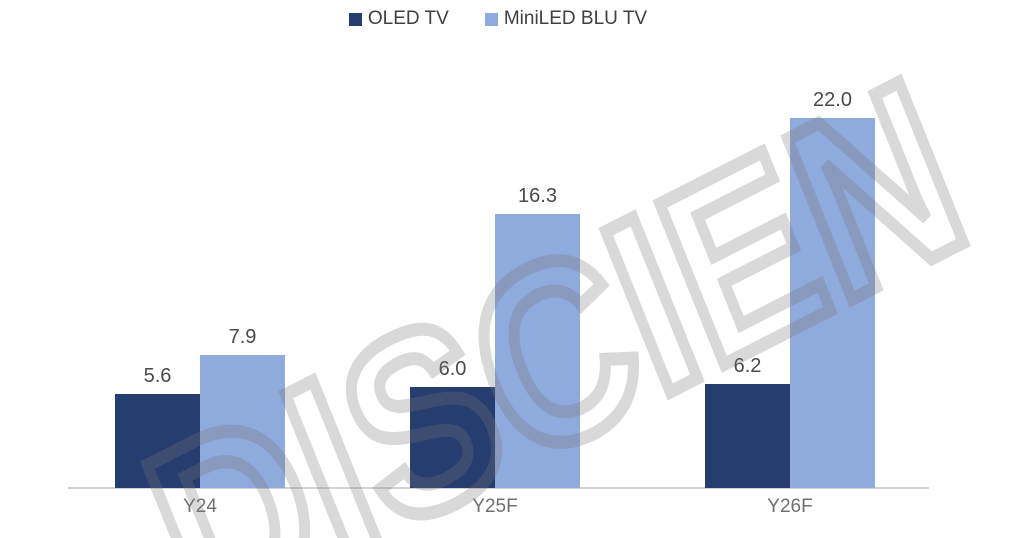 This screenshot has height=538, width=1032. I want to click on x-axis-line, so click(498, 488).